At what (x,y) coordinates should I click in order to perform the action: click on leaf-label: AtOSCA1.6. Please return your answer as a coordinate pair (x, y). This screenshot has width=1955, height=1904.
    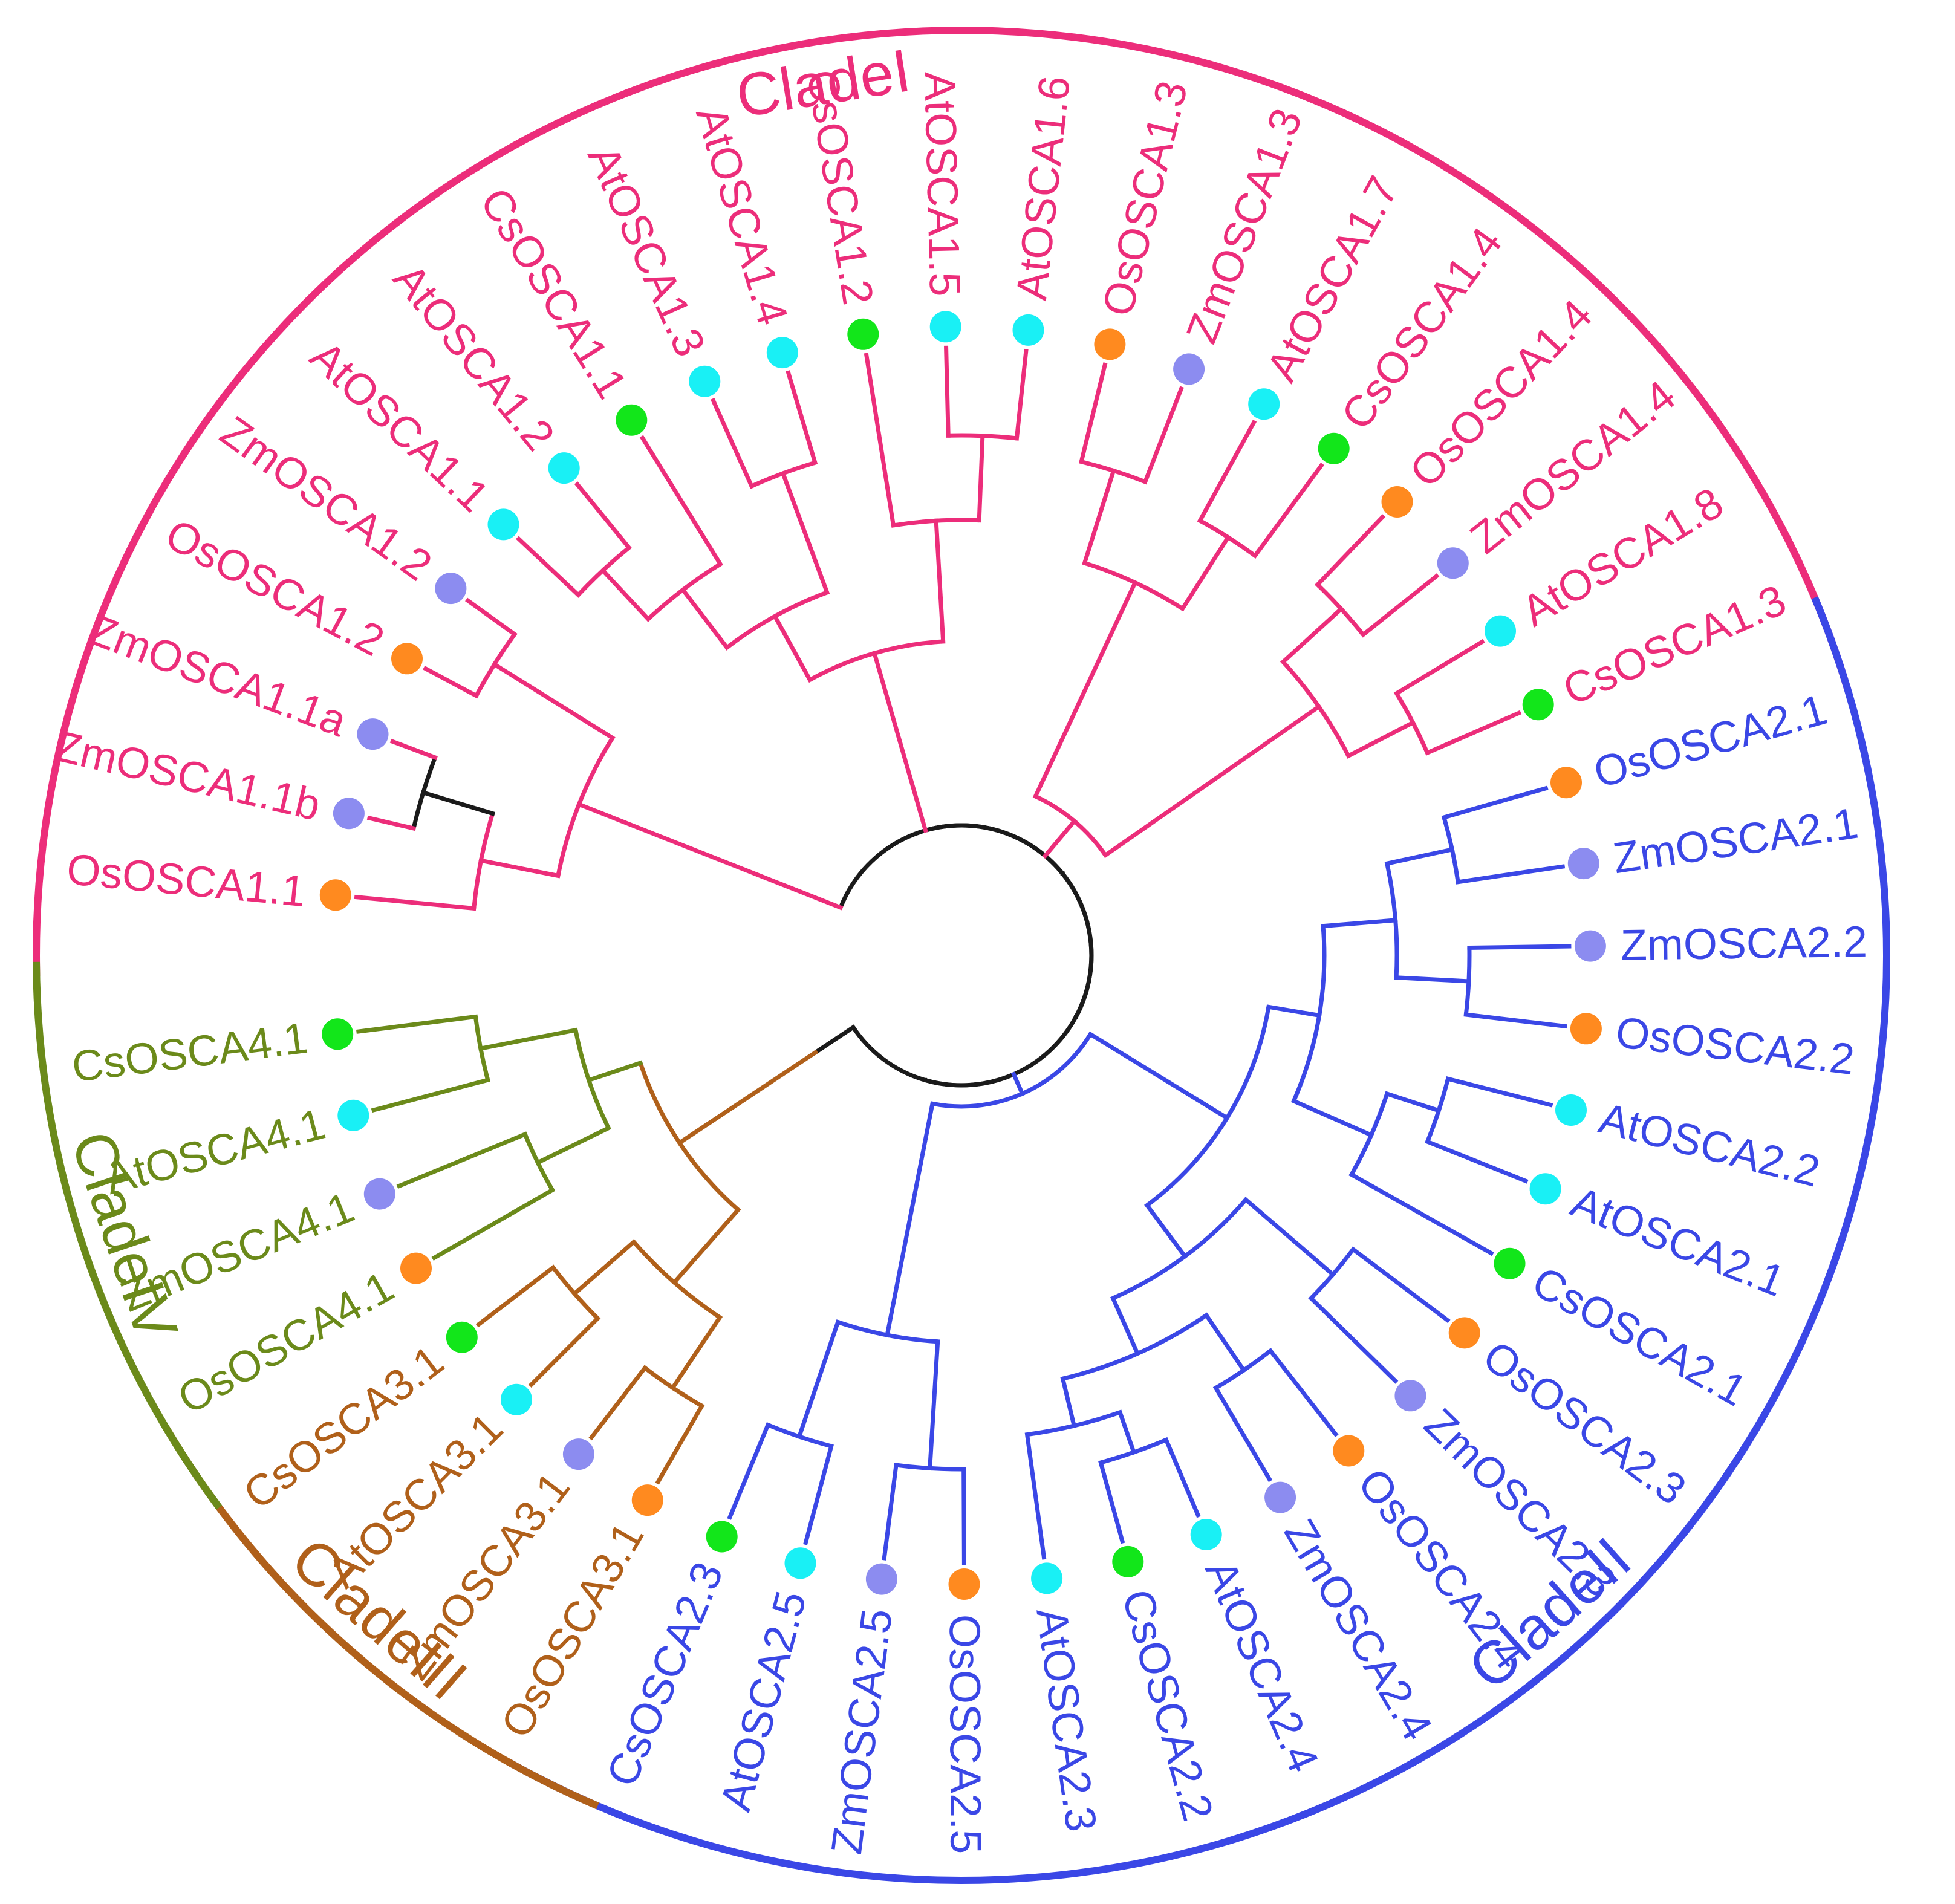
    Looking at the image, I should click on (1043, 188).